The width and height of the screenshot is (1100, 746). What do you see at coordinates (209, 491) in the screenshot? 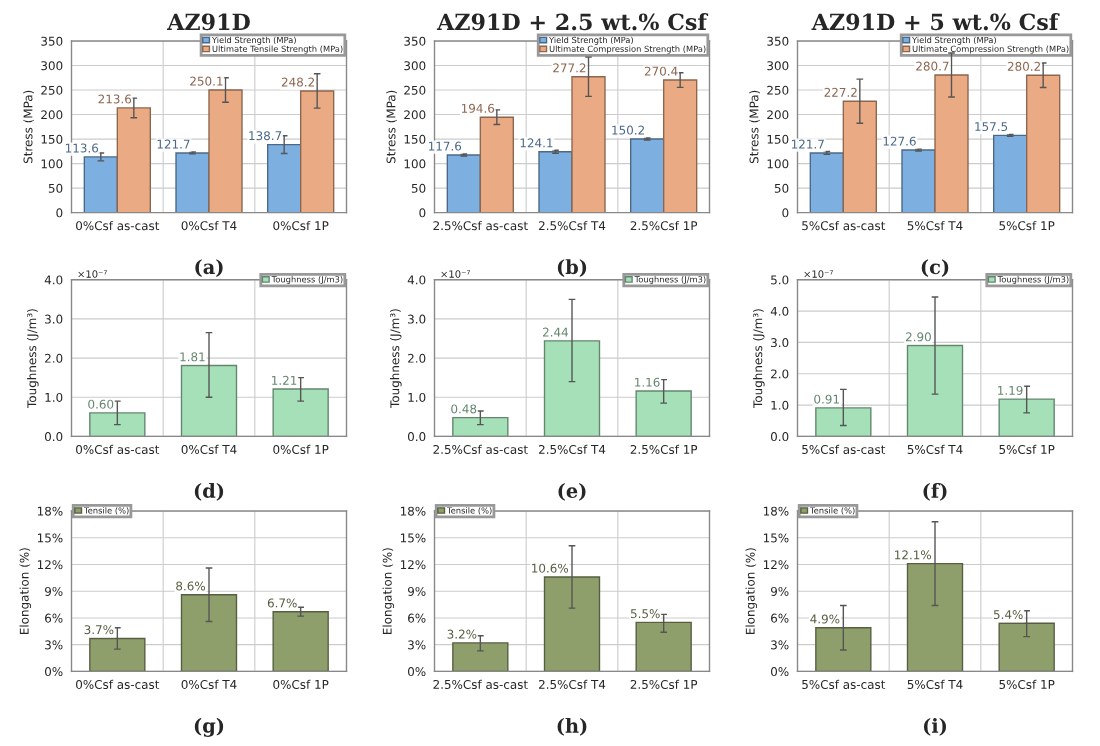
I see `text: (d)` at bounding box center [209, 491].